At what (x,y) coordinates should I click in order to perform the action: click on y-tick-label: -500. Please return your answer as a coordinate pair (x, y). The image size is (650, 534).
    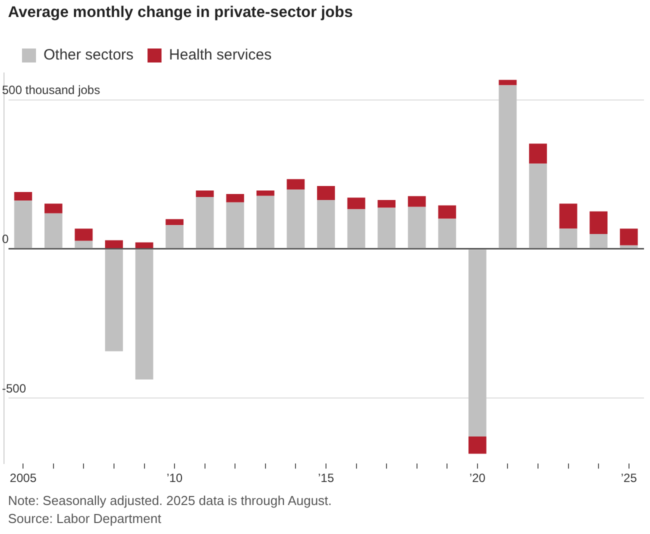
    Looking at the image, I should click on (14, 388).